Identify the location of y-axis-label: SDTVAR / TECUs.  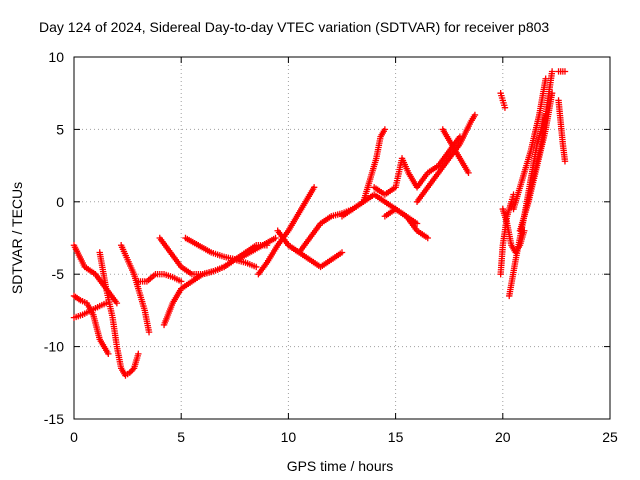
(17, 238).